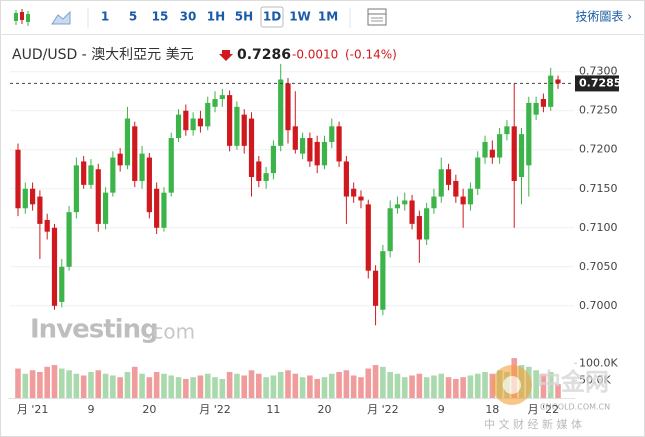  I want to click on brand-suffix: .com, so click(170, 332).